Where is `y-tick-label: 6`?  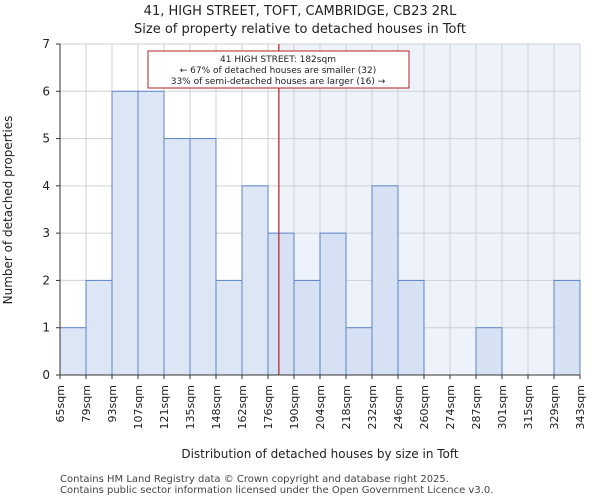
y-tick-label: 6 is located at coordinates (46, 91).